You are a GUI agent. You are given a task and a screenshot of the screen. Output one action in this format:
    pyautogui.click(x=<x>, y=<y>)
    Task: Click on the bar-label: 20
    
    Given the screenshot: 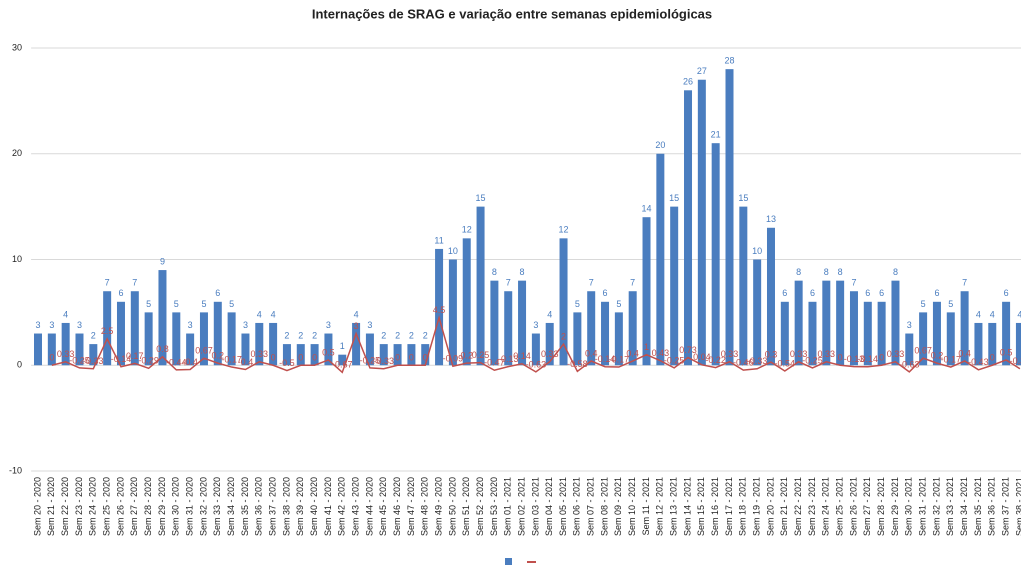 What is the action you would take?
    pyautogui.click(x=660, y=145)
    